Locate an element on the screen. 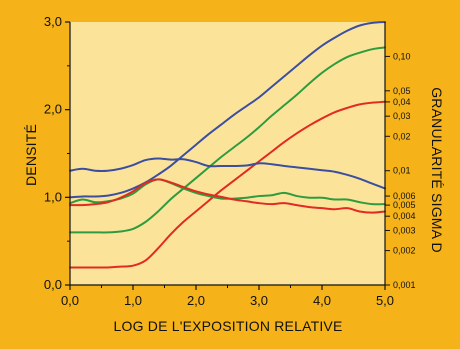 The width and height of the screenshot is (460, 349). y2-tick-label: 0,006 is located at coordinates (404, 196).